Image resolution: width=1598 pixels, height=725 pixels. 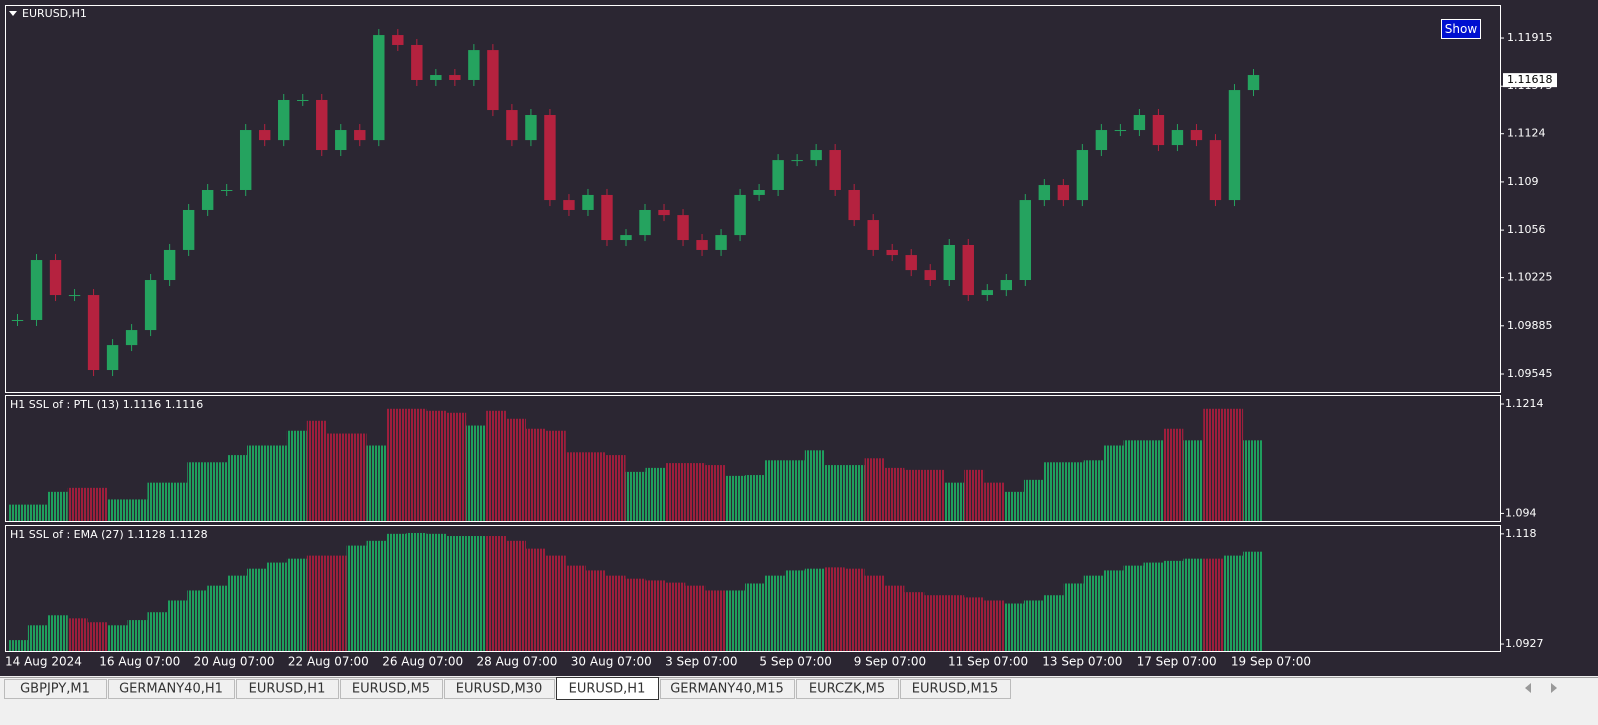 I want to click on tab-label: EURUSD,M5, so click(x=391, y=689).